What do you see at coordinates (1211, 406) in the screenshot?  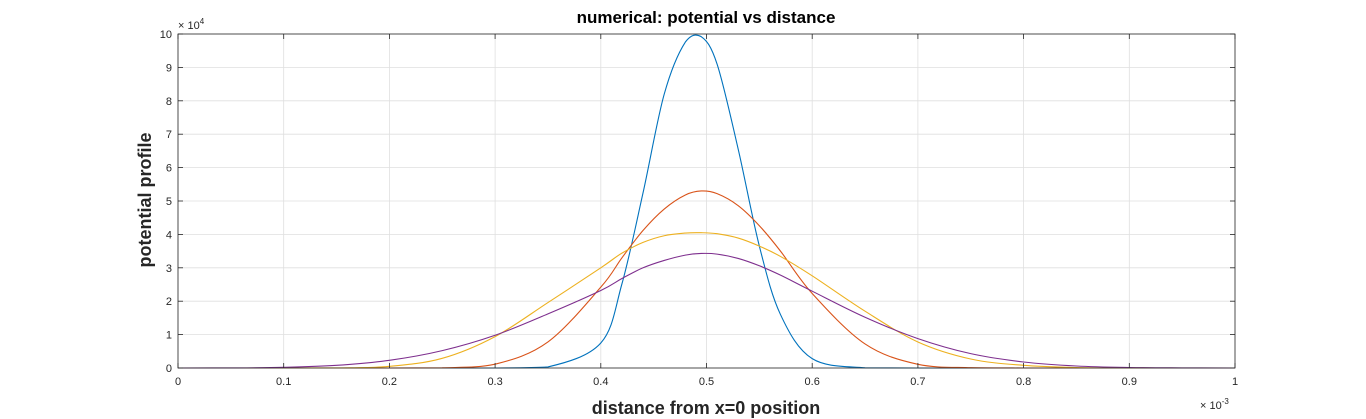 I see `x-exponent-base: × 10` at bounding box center [1211, 406].